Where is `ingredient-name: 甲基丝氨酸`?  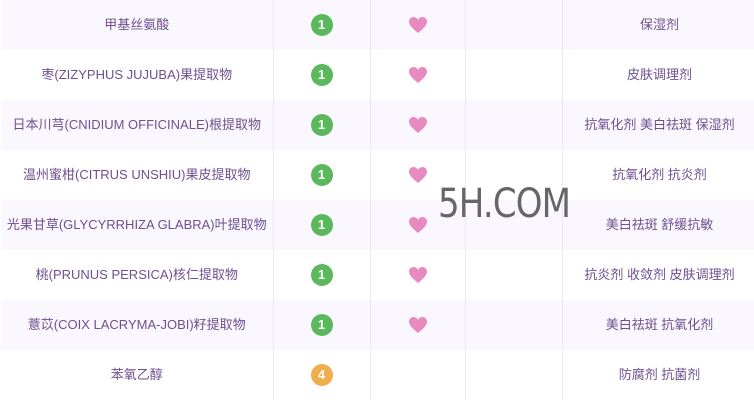
ingredient-name: 甲基丝氨酸 is located at coordinates (137, 25).